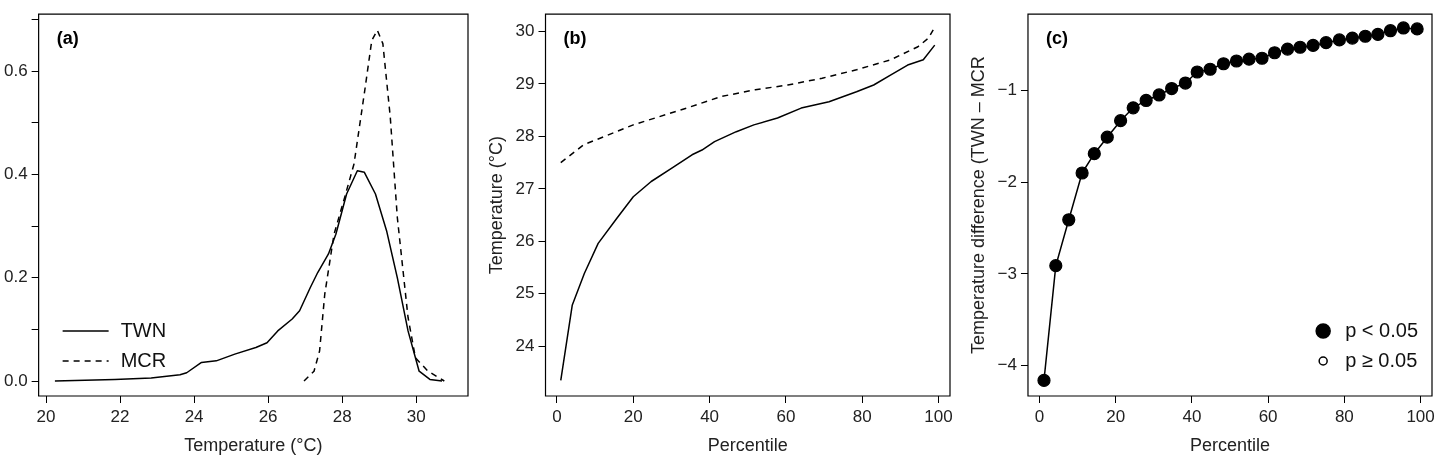  What do you see at coordinates (1007, 90) in the screenshot?
I see `y-tick-label: −1` at bounding box center [1007, 90].